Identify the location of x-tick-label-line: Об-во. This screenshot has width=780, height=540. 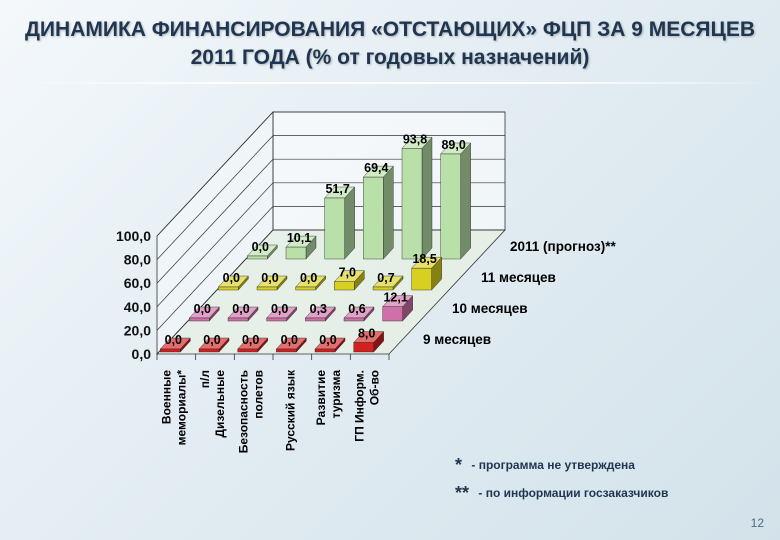
(375, 387).